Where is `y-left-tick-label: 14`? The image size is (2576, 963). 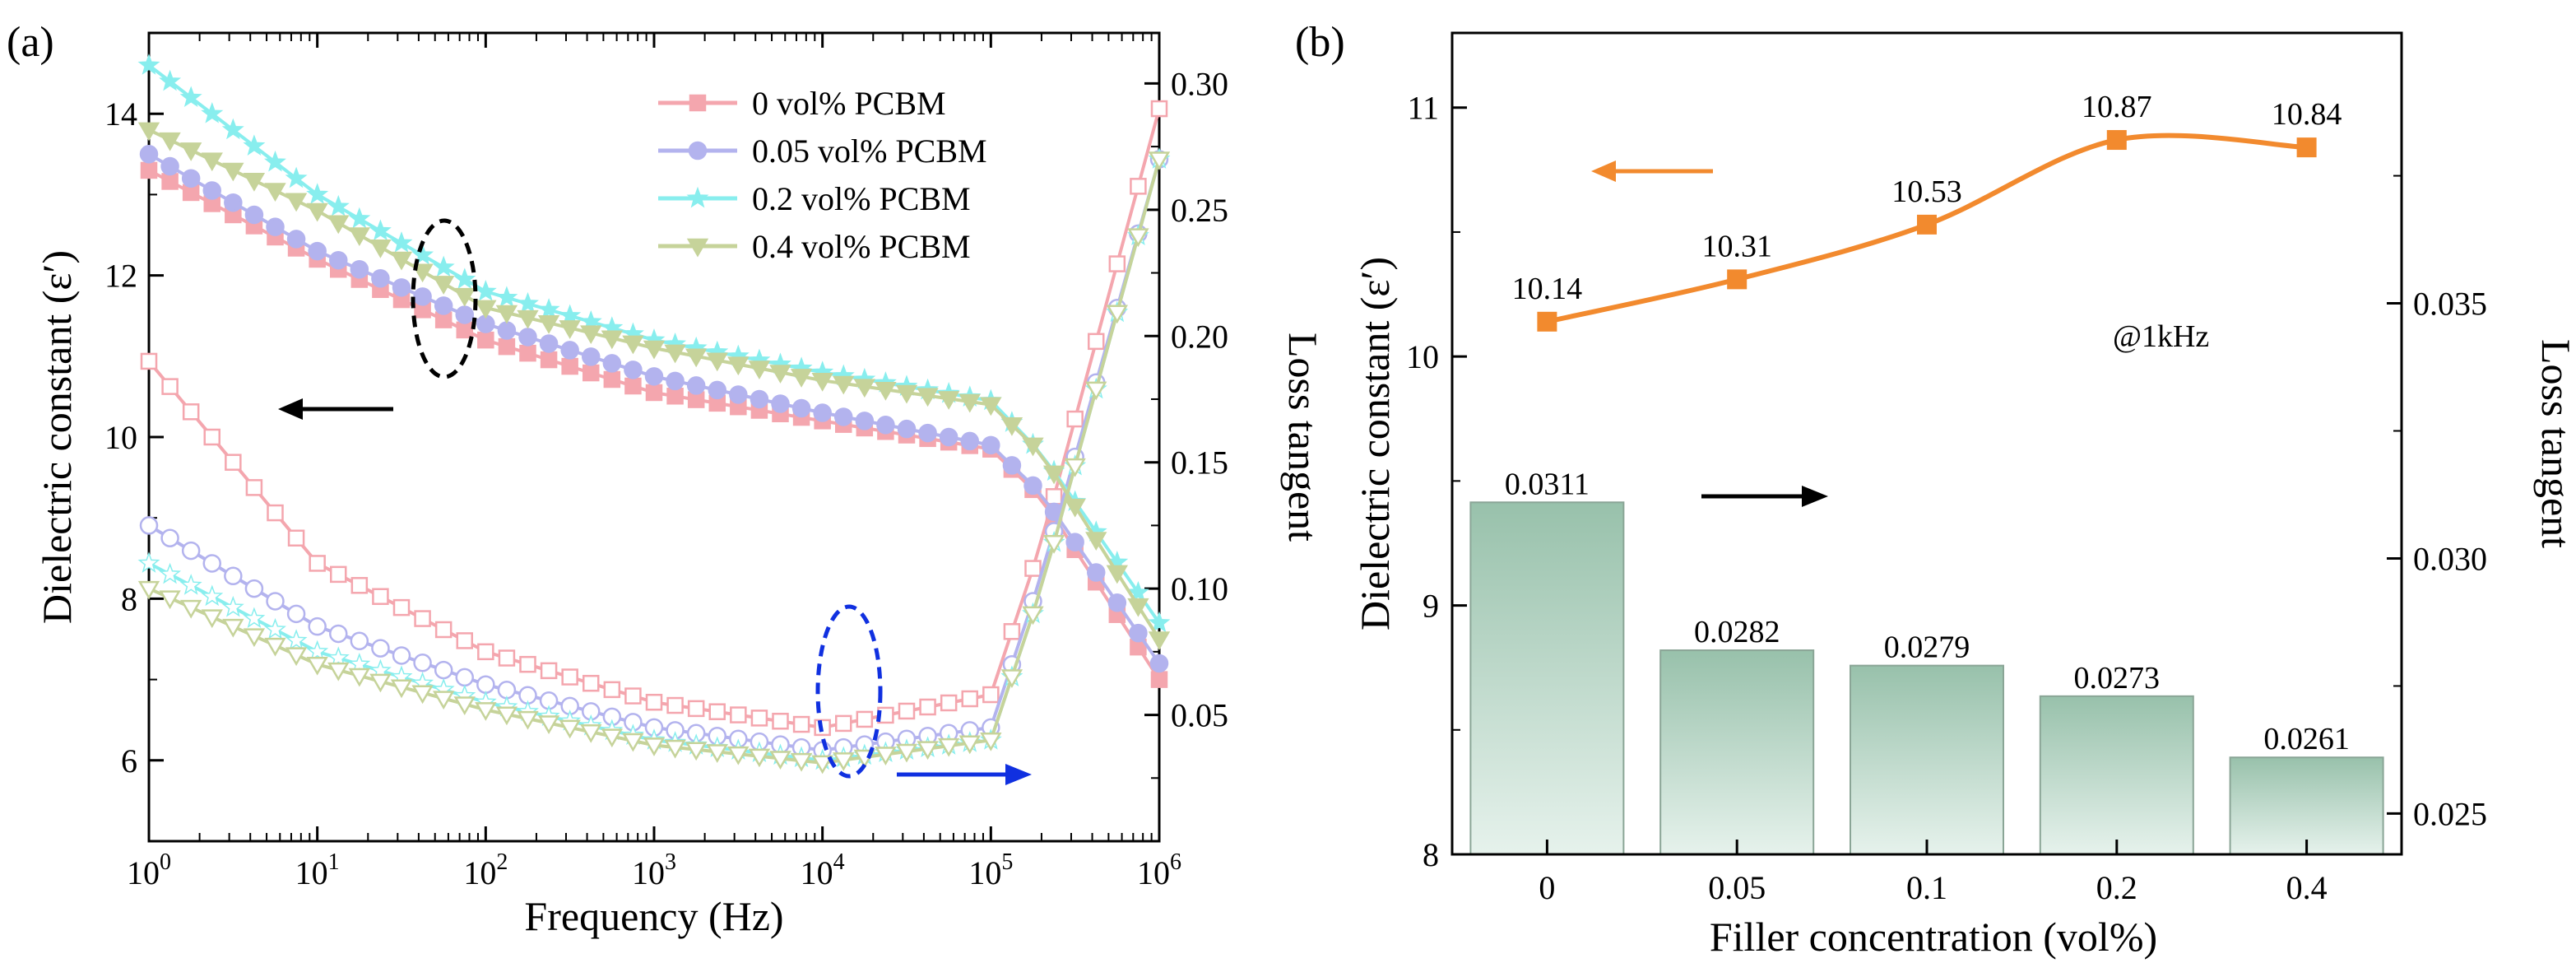
y-left-tick-label: 14 is located at coordinates (120, 114).